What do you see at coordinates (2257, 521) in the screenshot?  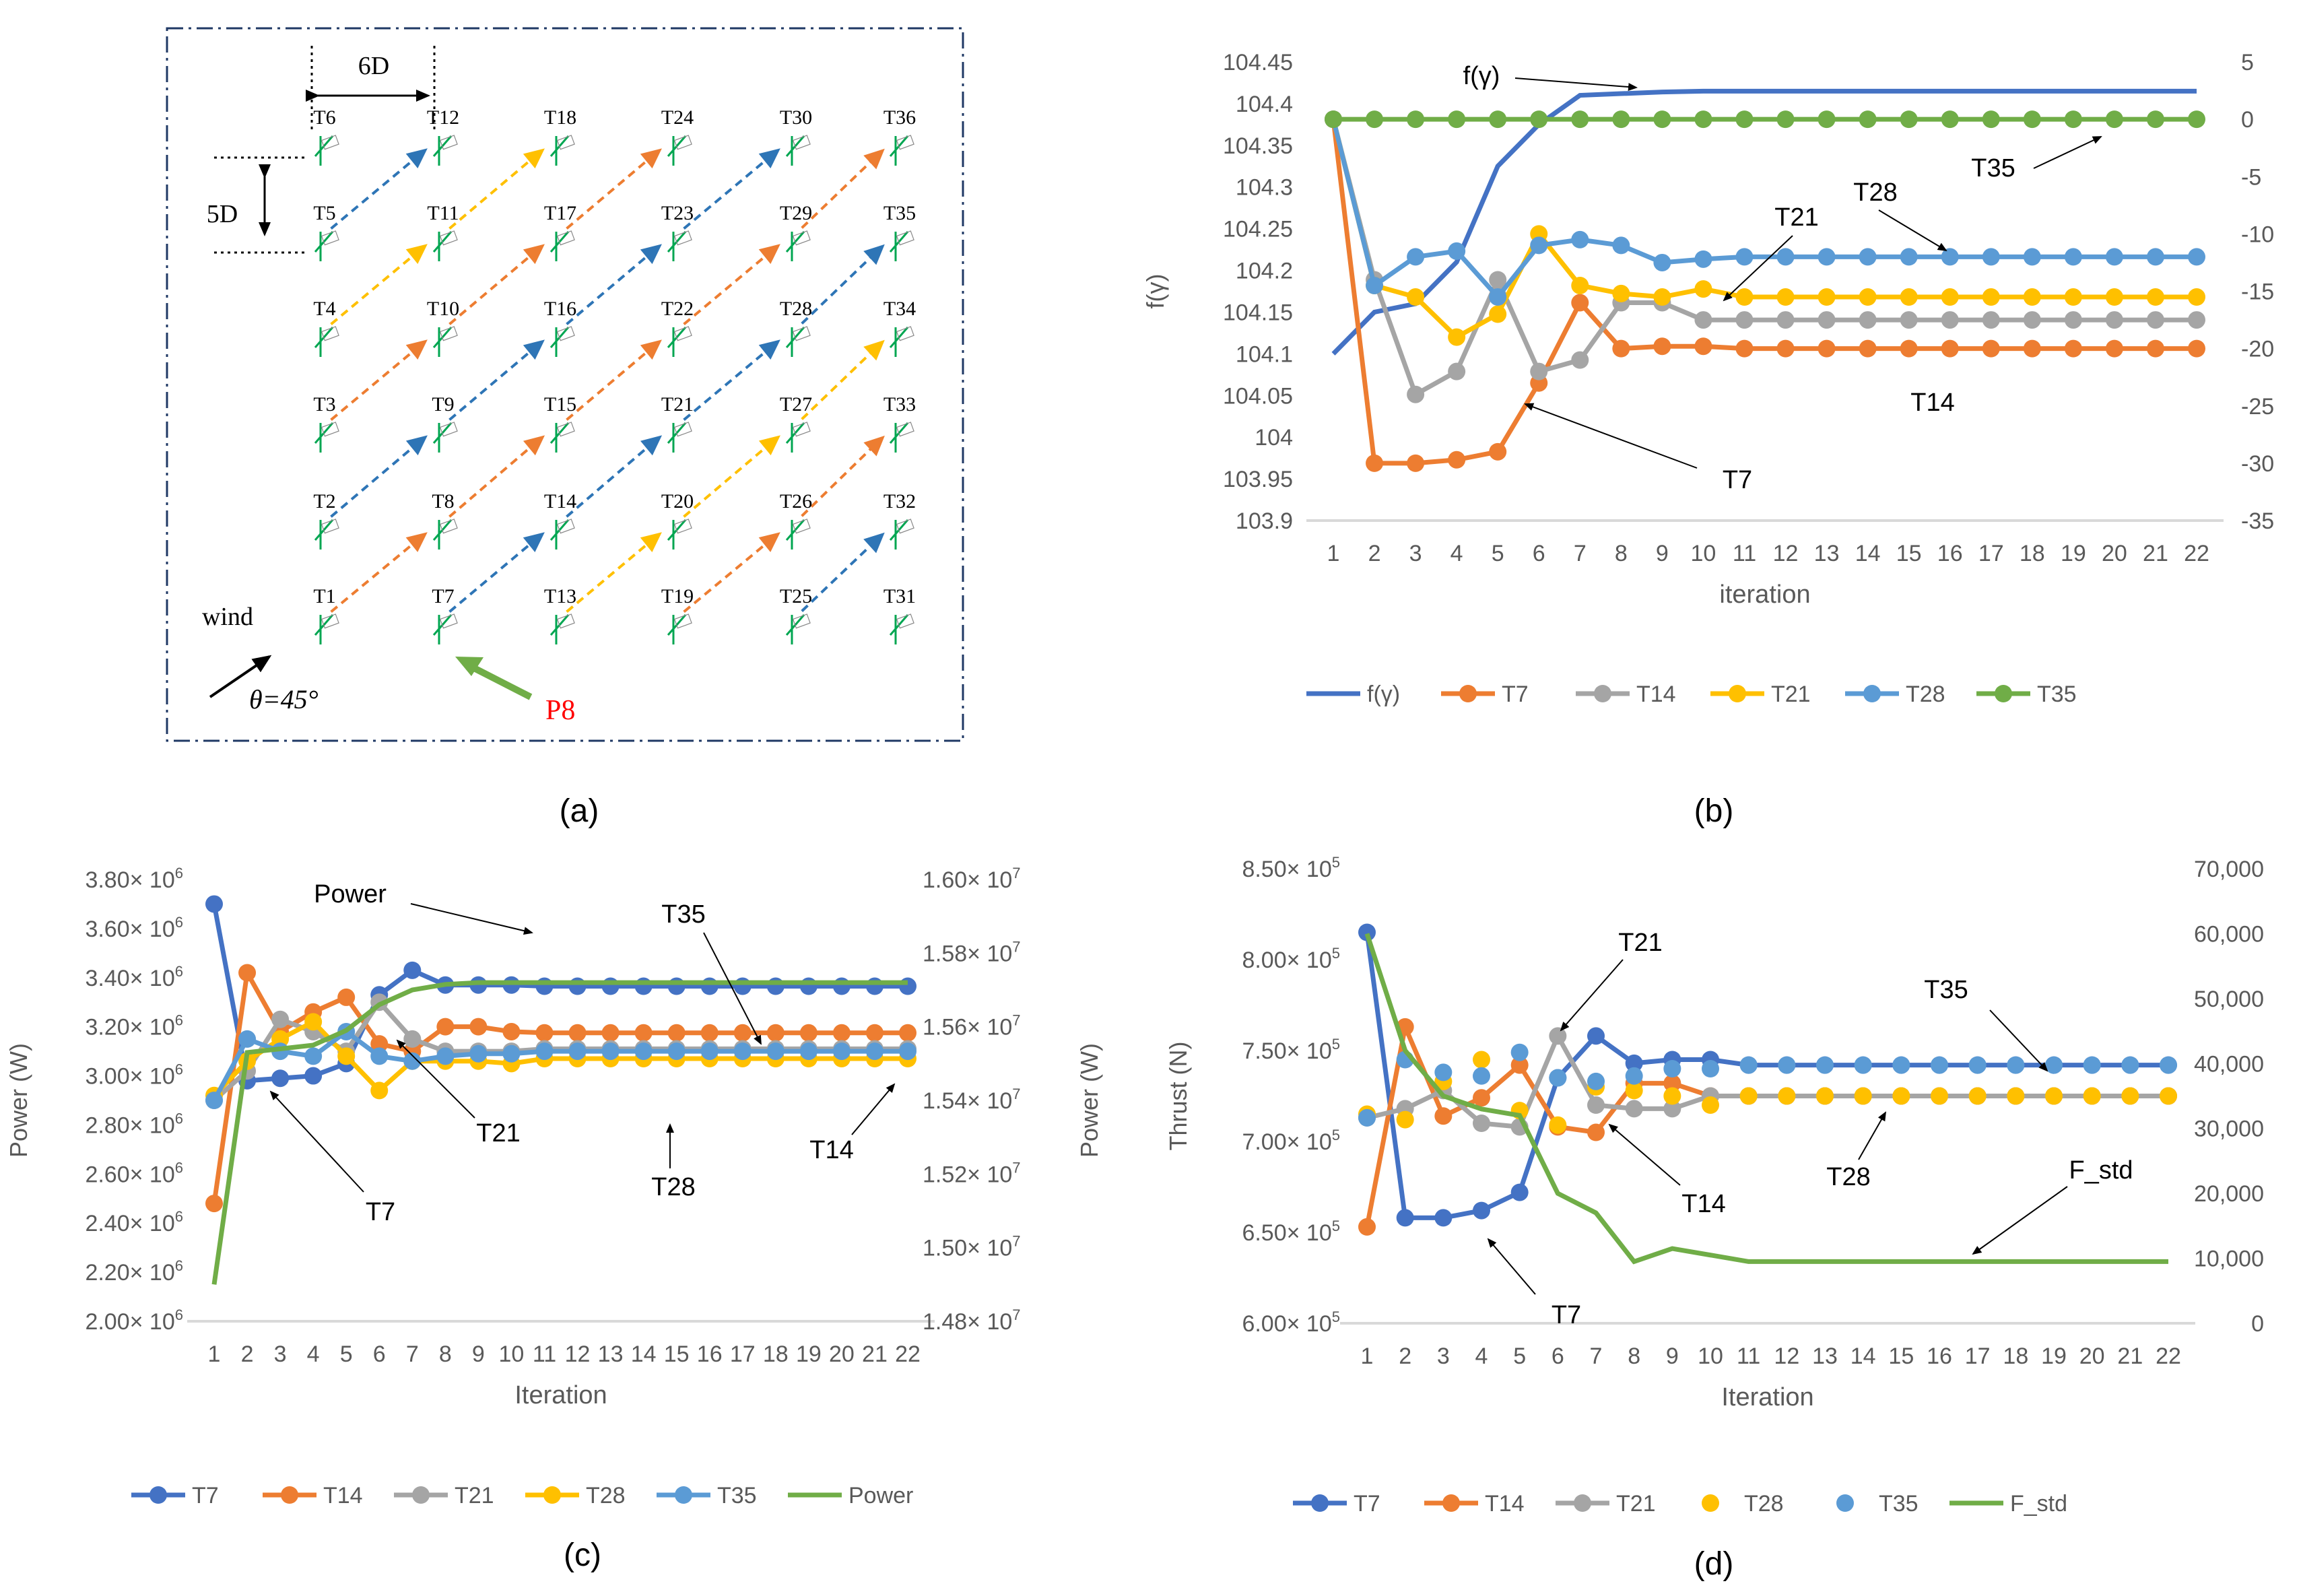 I see `y2-tick-label: -35` at bounding box center [2257, 521].